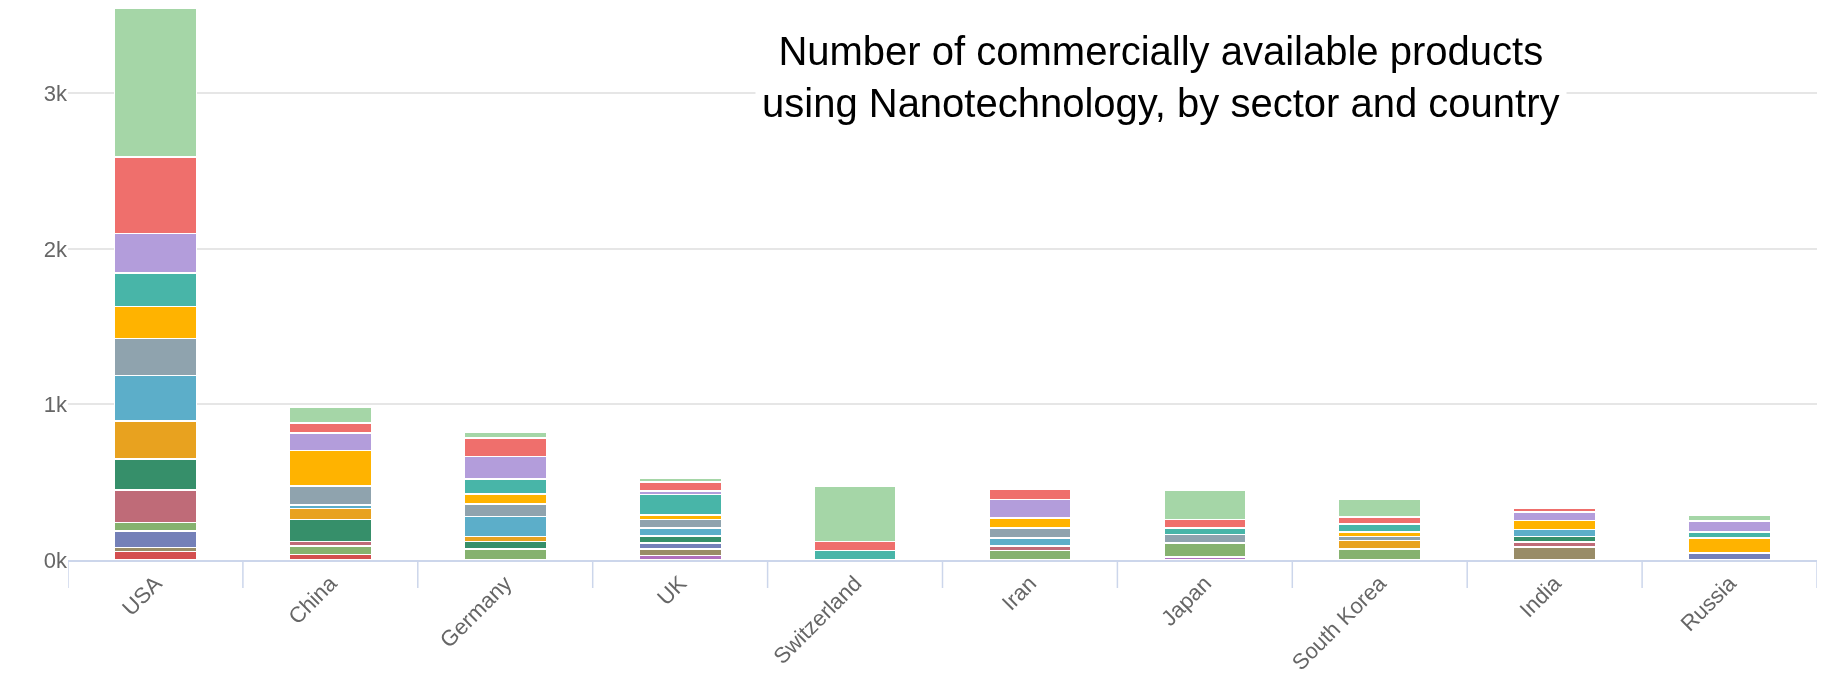 The height and width of the screenshot is (692, 1825). I want to click on y-tick-label: 0k, so click(55, 560).